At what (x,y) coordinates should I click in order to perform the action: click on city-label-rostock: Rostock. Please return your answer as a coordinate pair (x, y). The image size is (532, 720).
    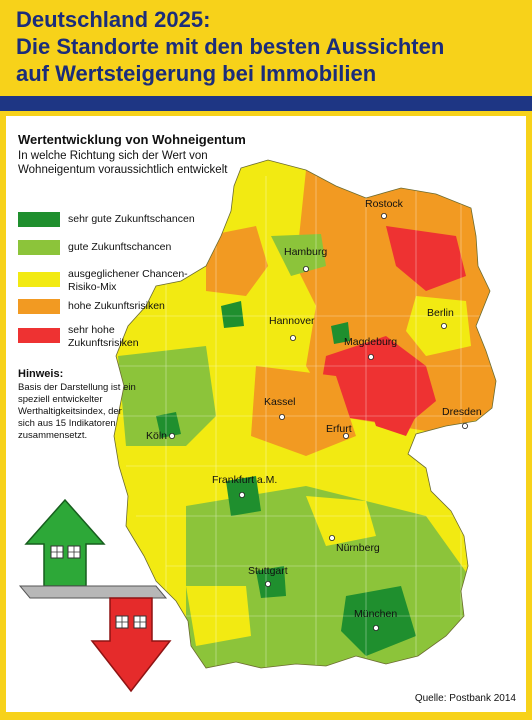
    Looking at the image, I should click on (384, 204).